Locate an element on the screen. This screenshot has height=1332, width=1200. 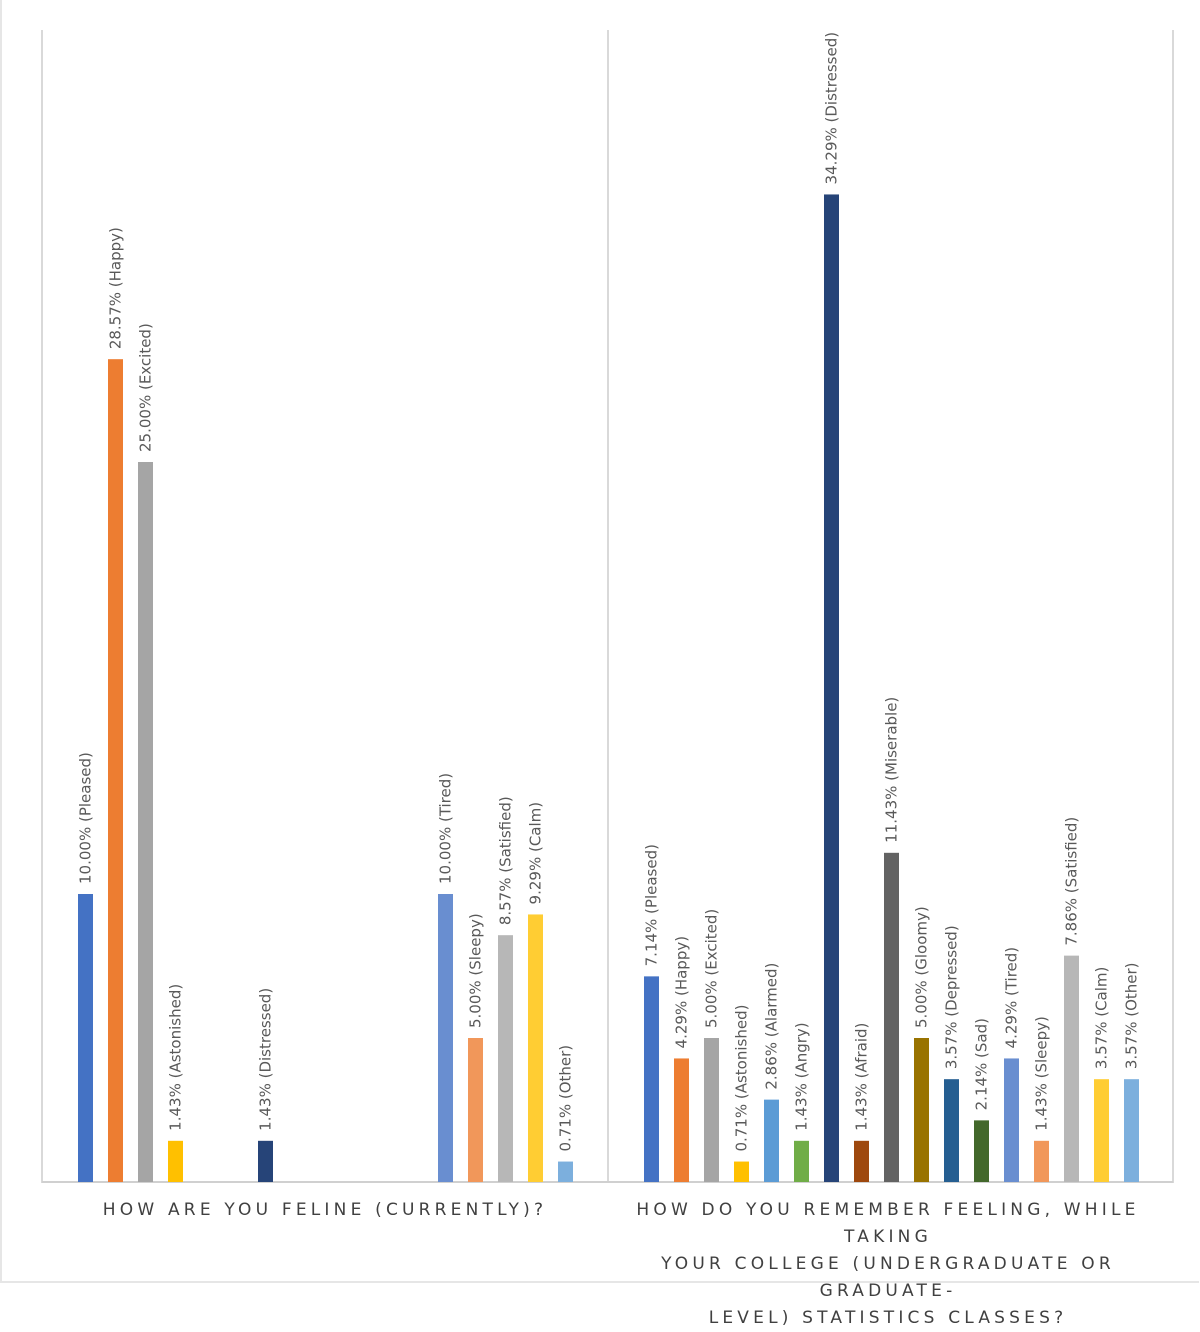
left-bar-calm is located at coordinates (535, 1048).